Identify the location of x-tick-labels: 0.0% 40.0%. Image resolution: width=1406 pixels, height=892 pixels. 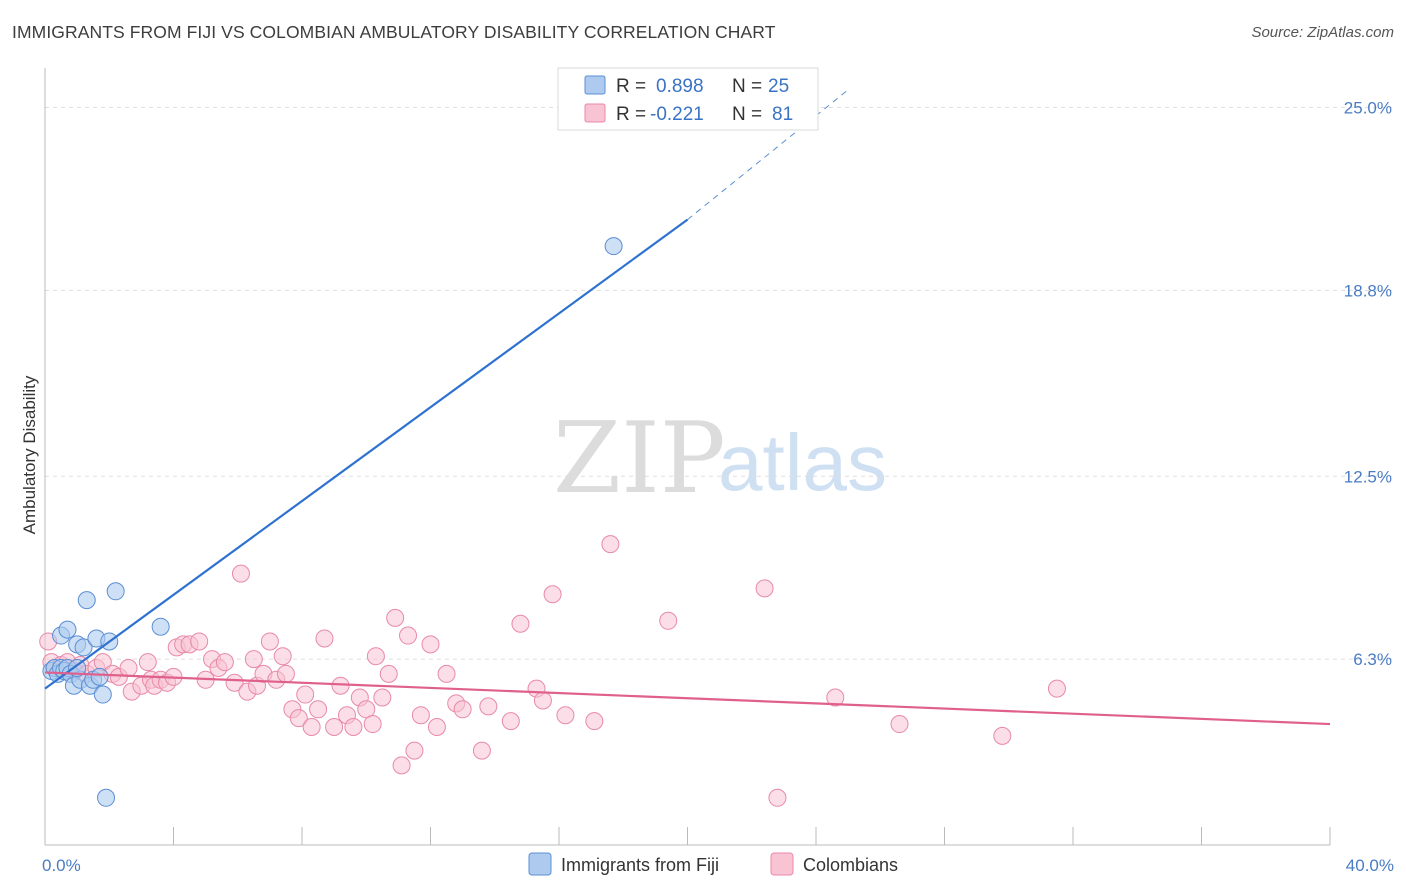
(718, 865).